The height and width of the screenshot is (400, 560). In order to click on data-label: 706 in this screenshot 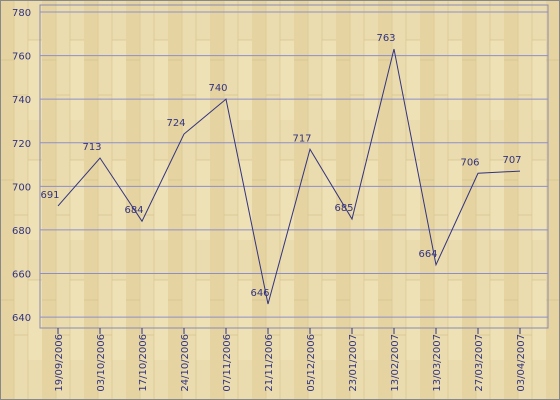, I will do `click(469, 162)`.